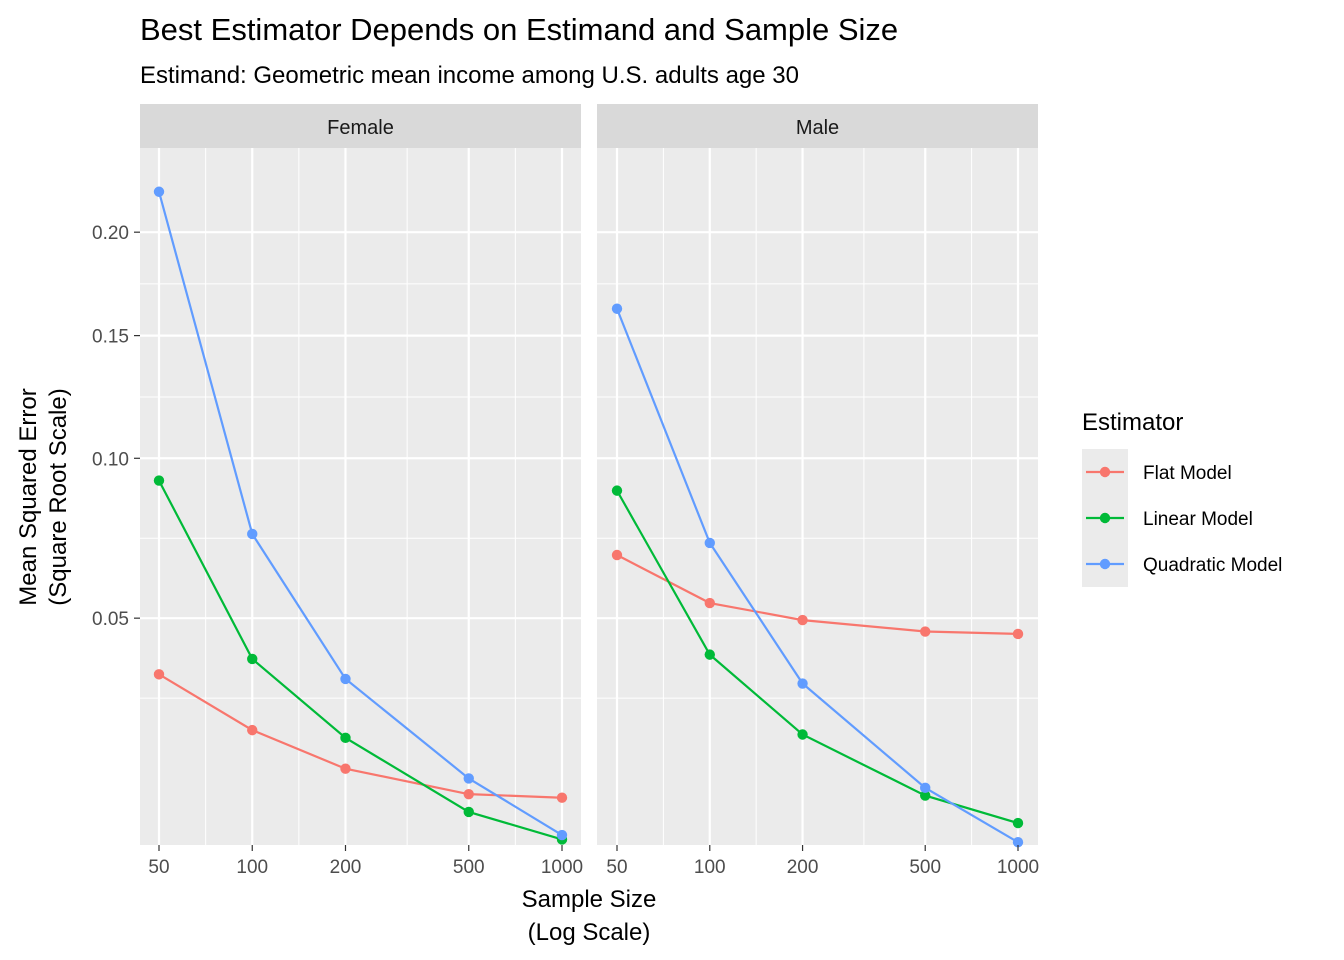 This screenshot has width=1344, height=960. Describe the element at coordinates (110, 233) in the screenshot. I see `y-tick-label: 0.20` at that location.